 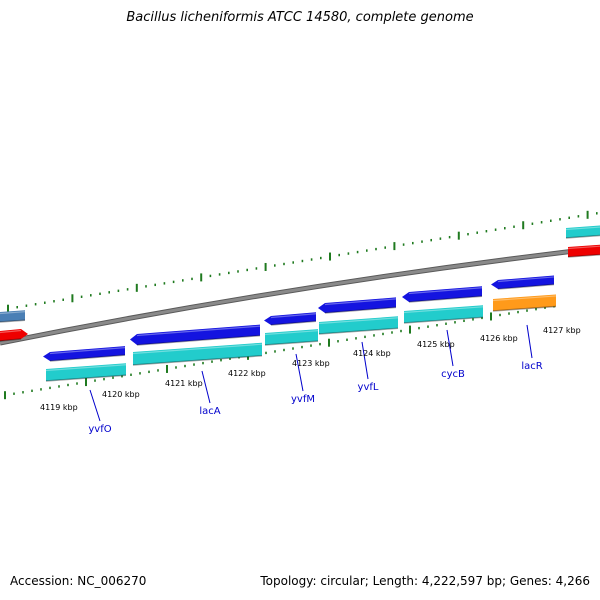 I want to click on gene-arrow-yvfl-rev-body, so click(x=358, y=325).